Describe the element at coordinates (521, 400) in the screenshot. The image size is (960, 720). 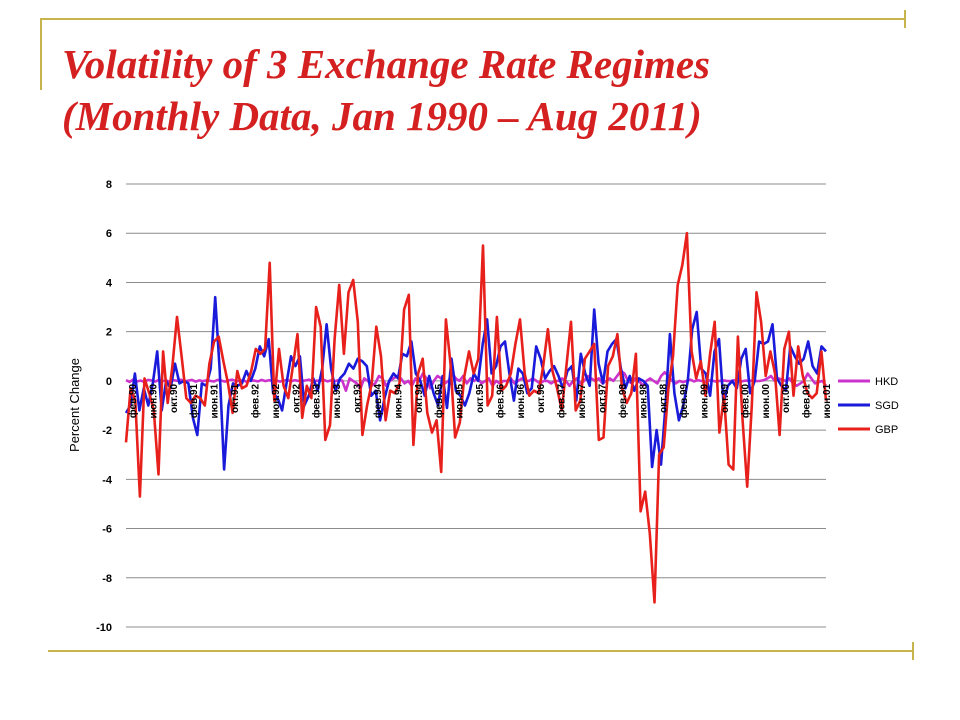
I see `x-tick-label: июн.96` at that location.